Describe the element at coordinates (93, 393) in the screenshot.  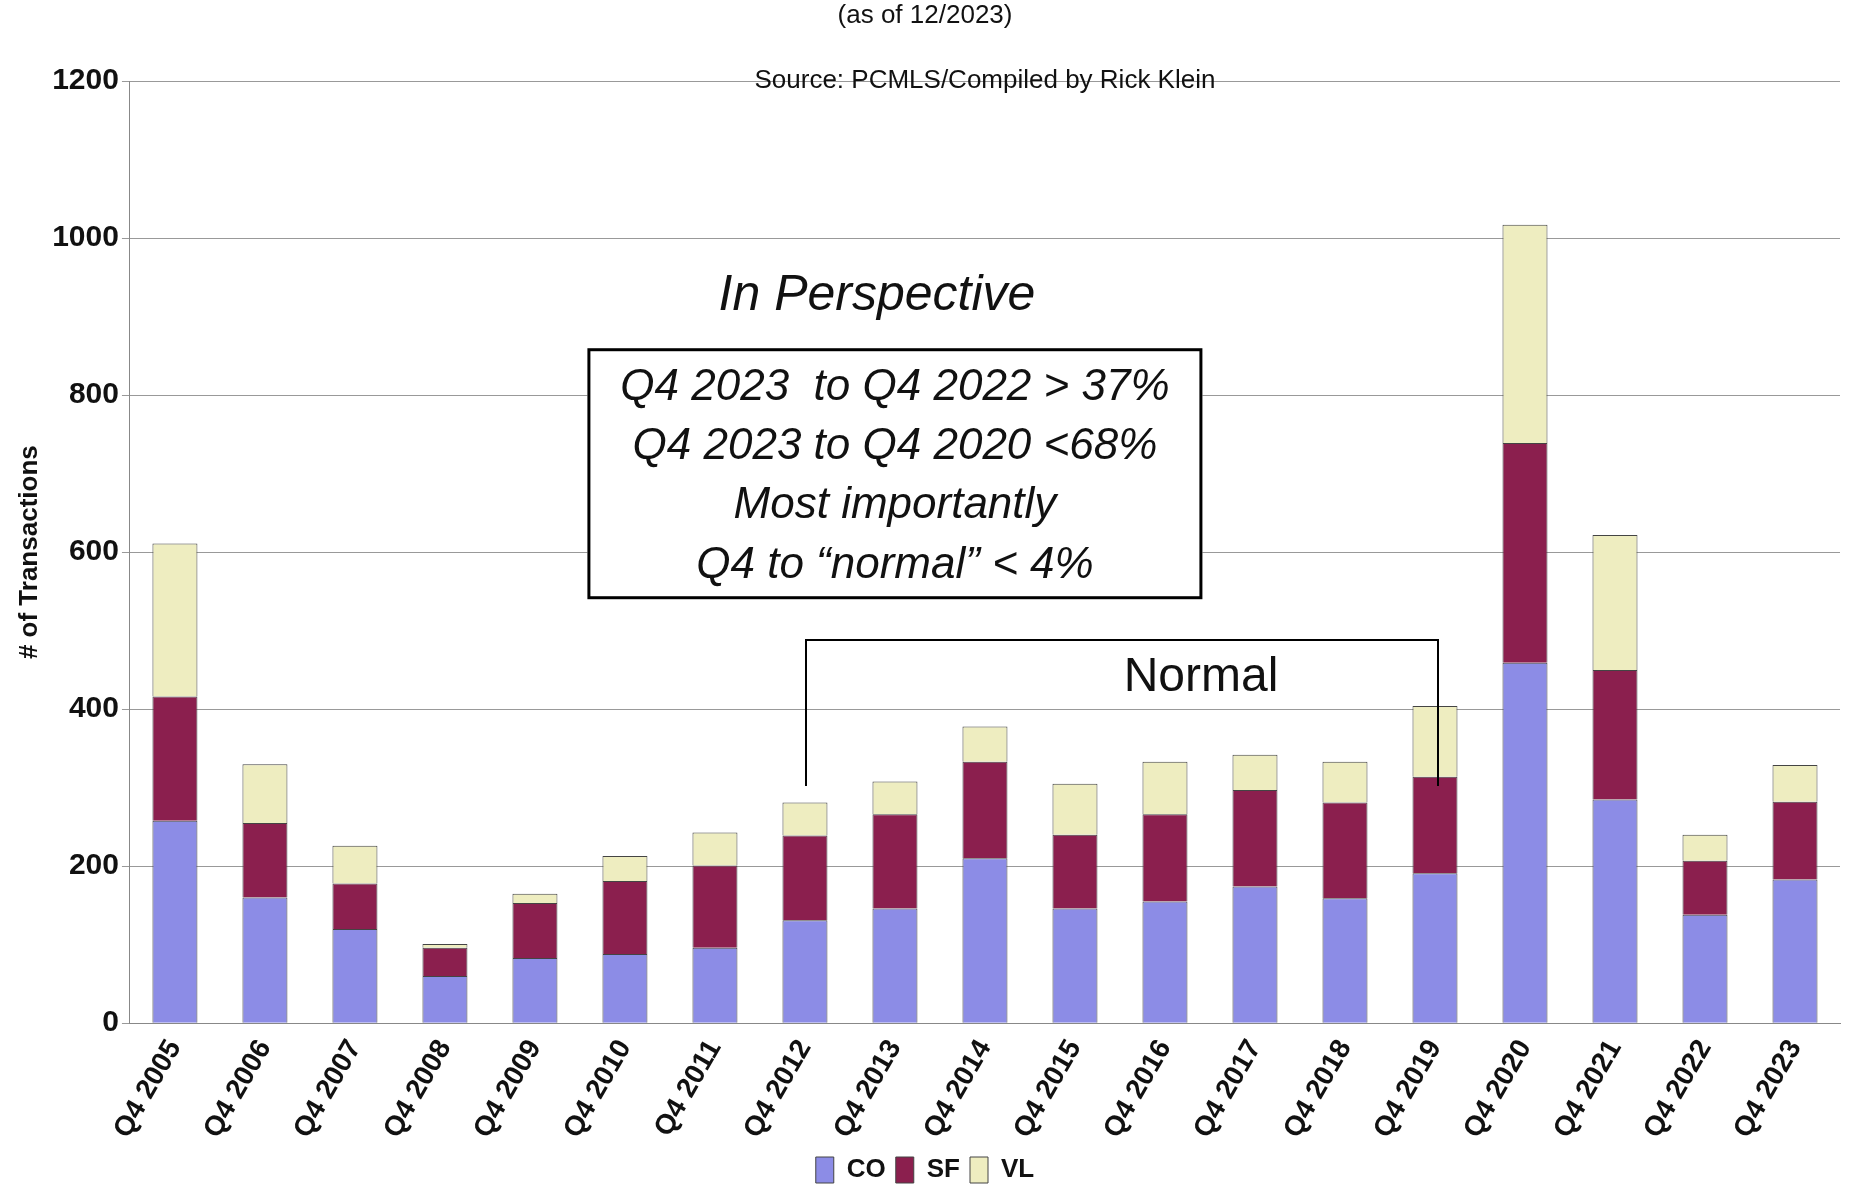
I see `y-tick-label: 800` at that location.